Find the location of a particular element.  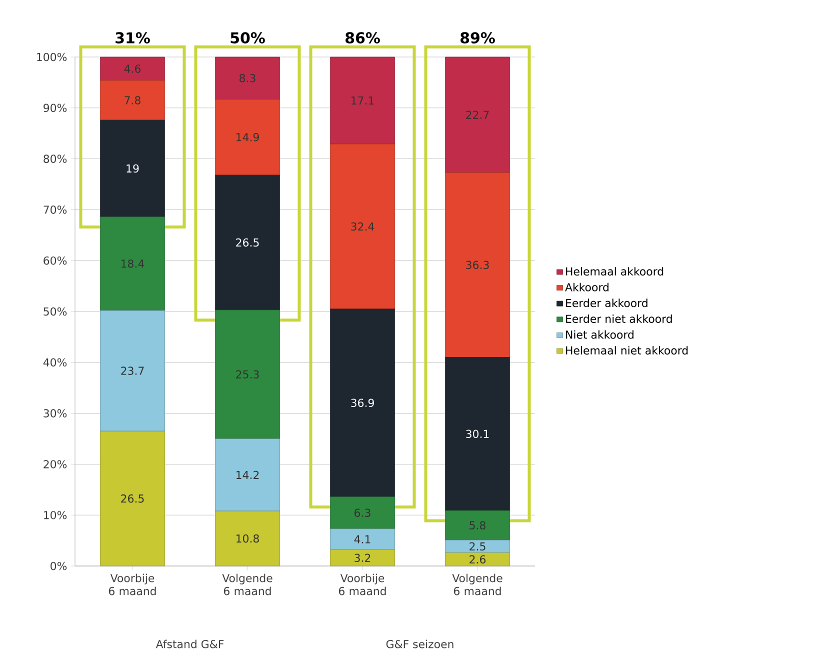

data-label: 23.7 is located at coordinates (132, 370).